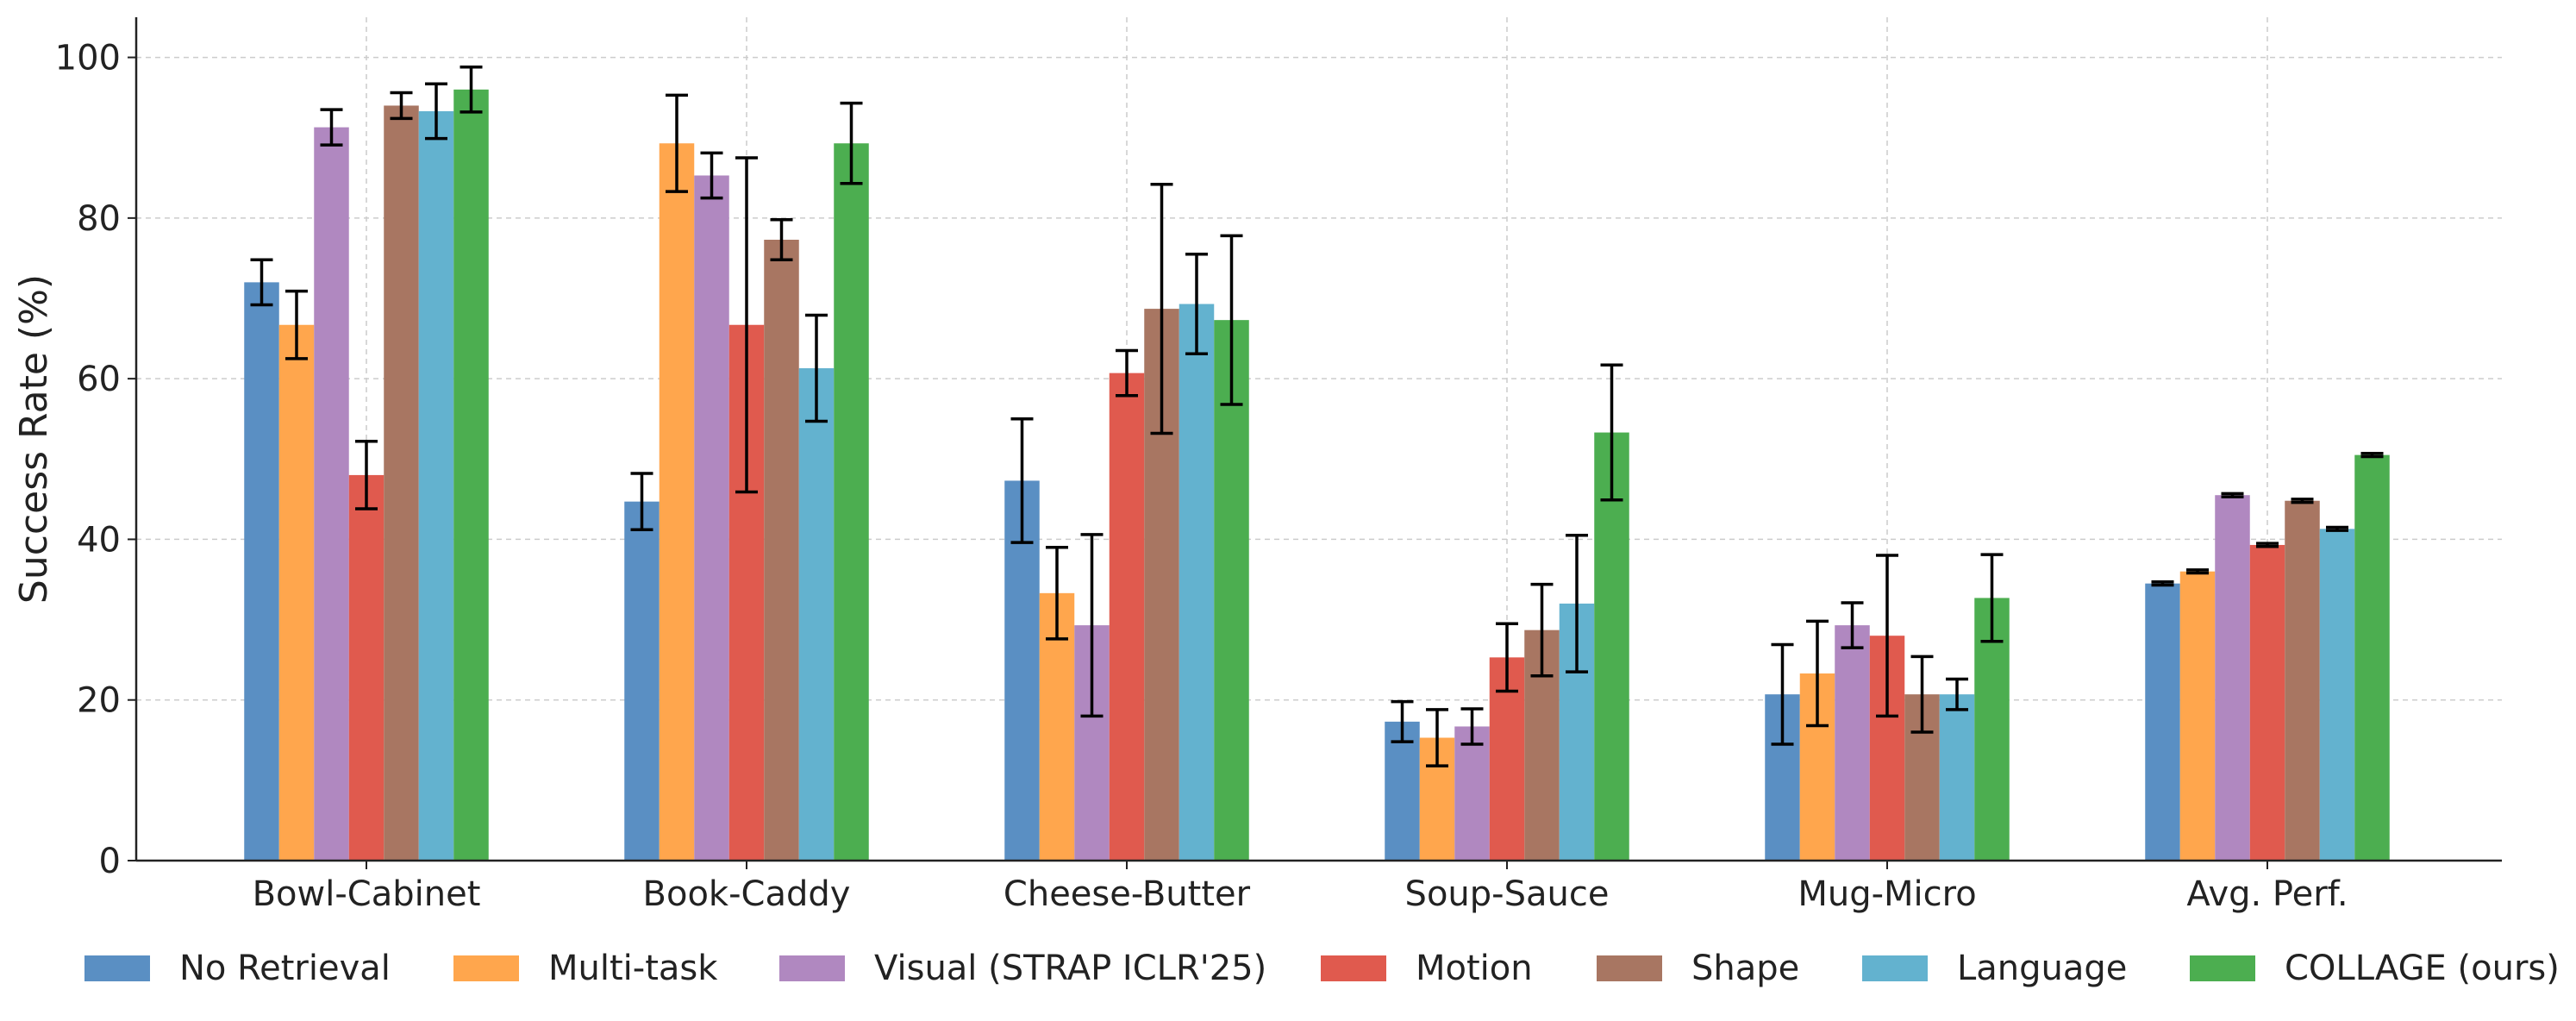  What do you see at coordinates (633, 968) in the screenshot?
I see `legend-label: Multi-task` at bounding box center [633, 968].